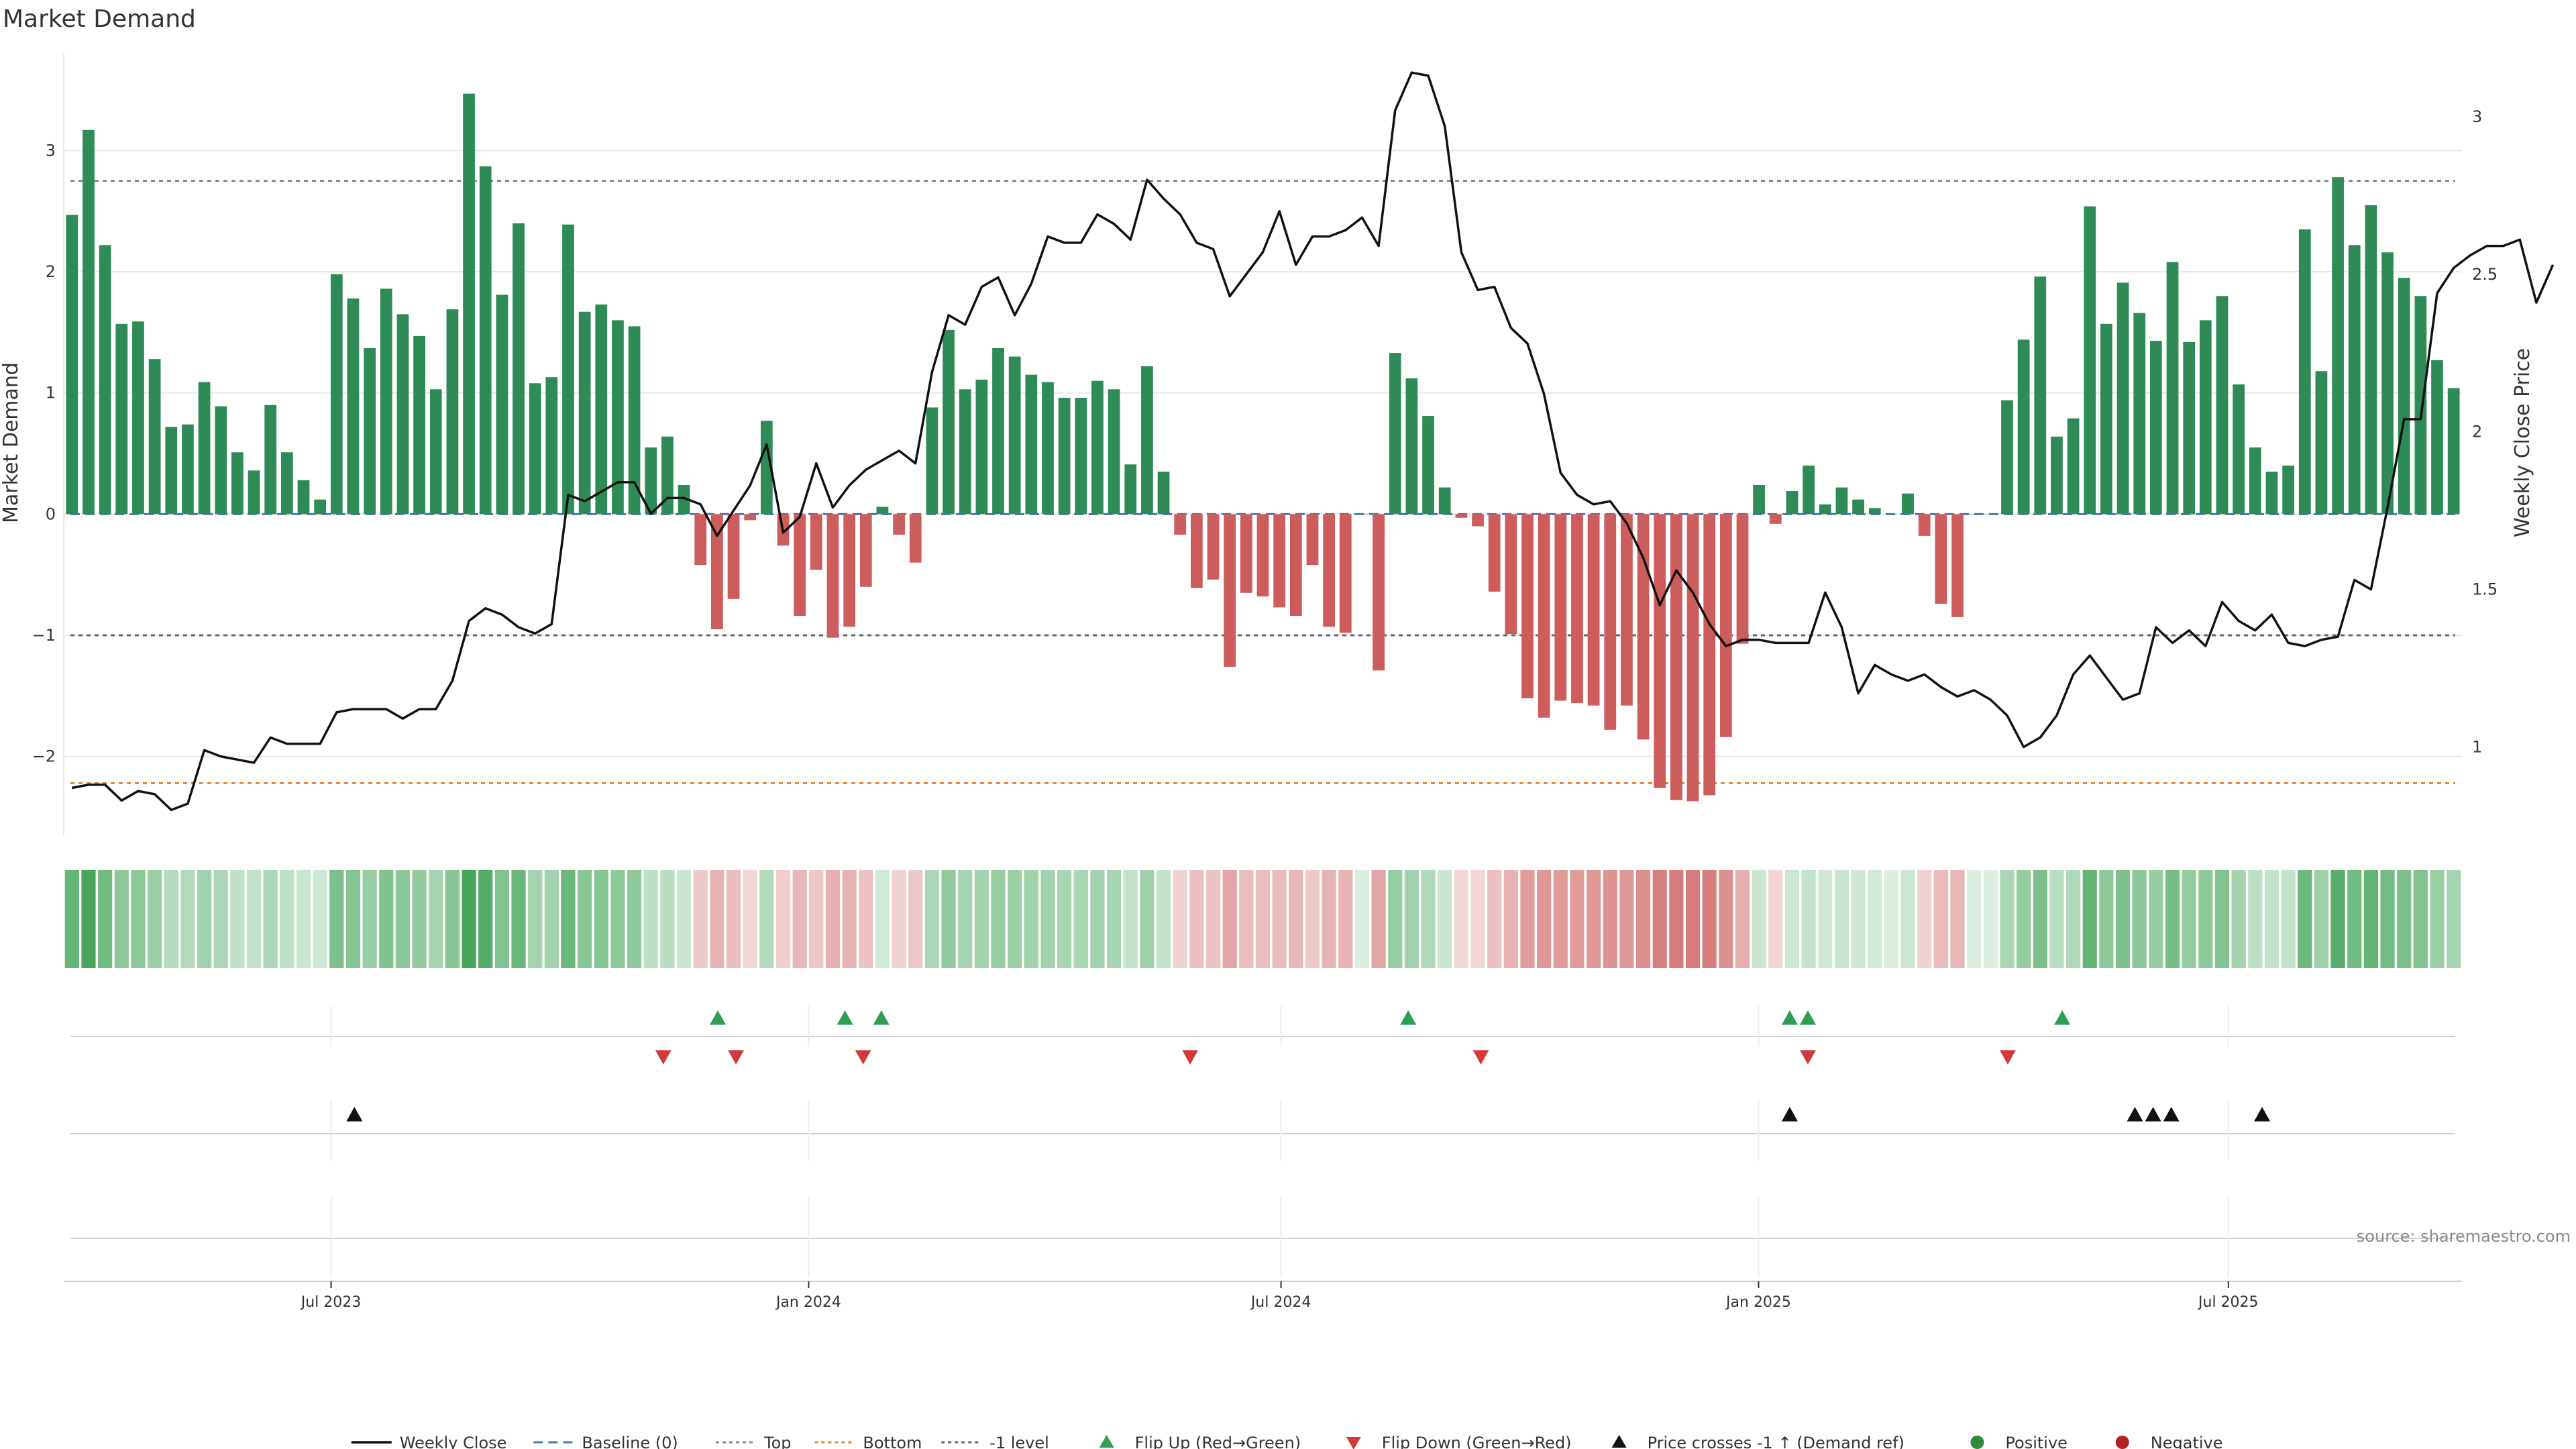  I want to click on legend-item: Bottom, so click(868, 1441).